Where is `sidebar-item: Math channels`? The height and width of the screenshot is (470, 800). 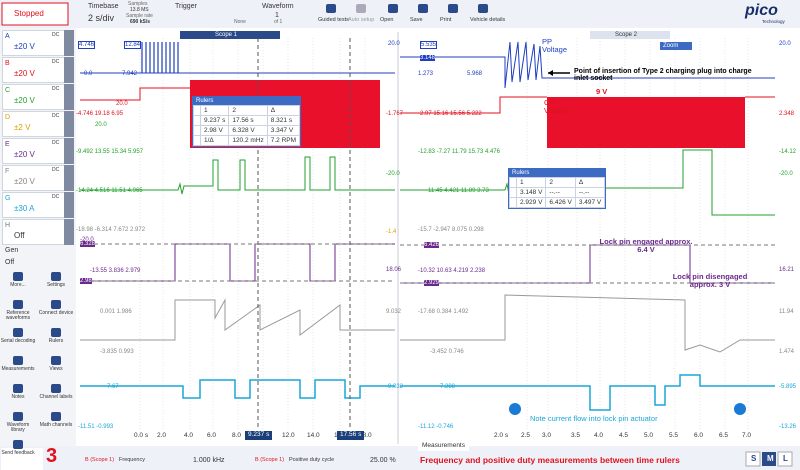
sidebar-item: Math channels is located at coordinates (56, 425).